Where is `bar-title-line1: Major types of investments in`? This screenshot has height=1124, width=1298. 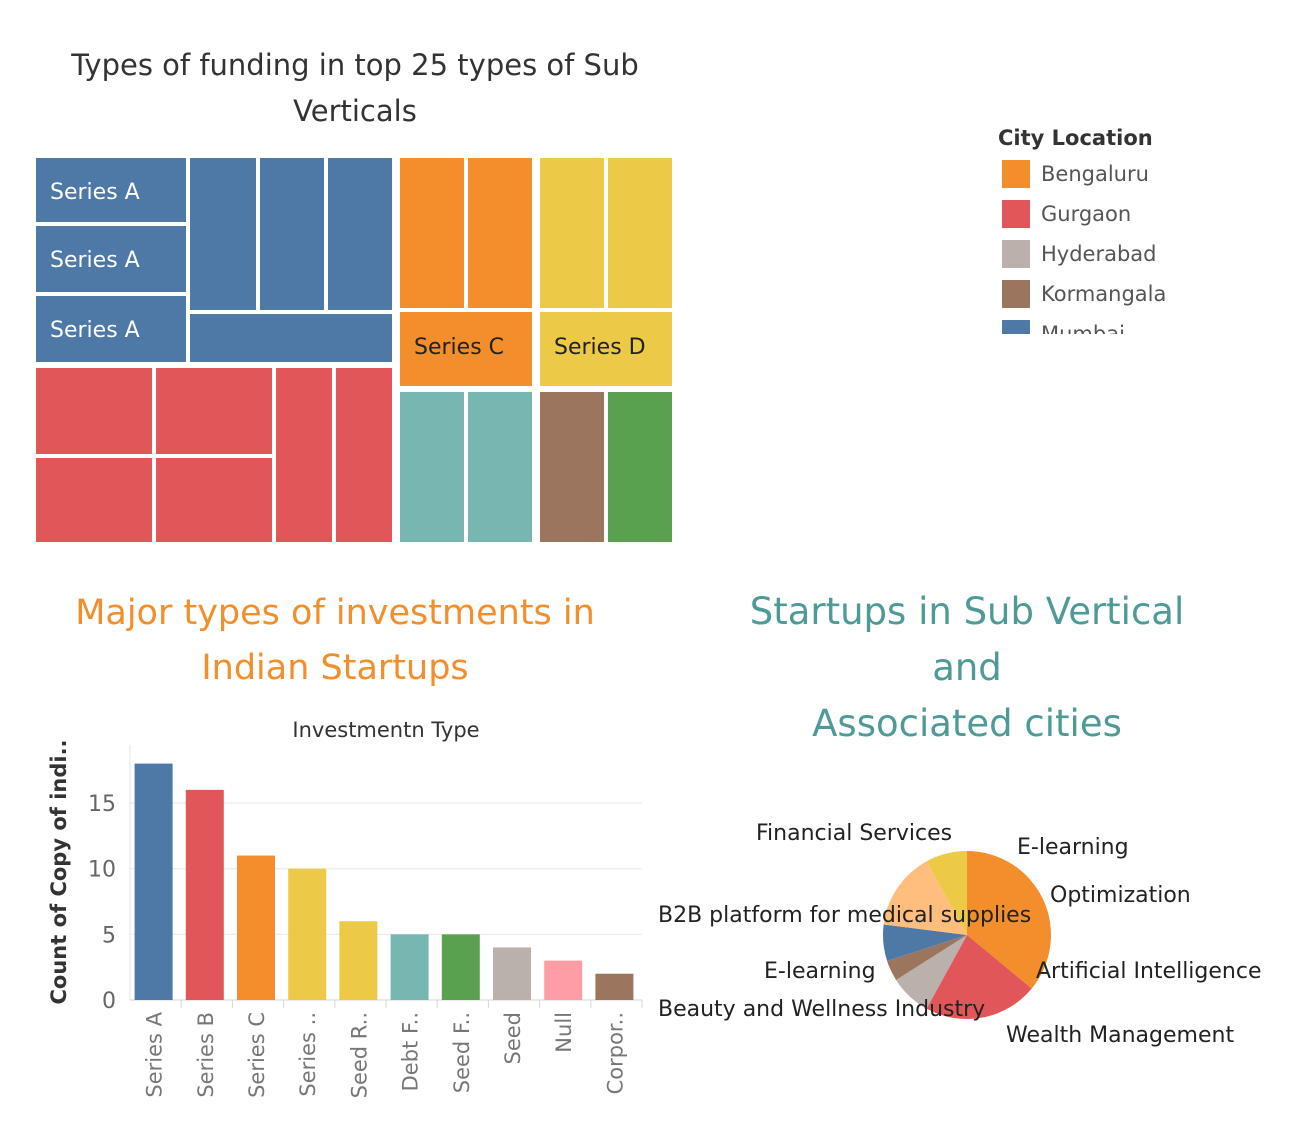 bar-title-line1: Major types of investments in is located at coordinates (335, 613).